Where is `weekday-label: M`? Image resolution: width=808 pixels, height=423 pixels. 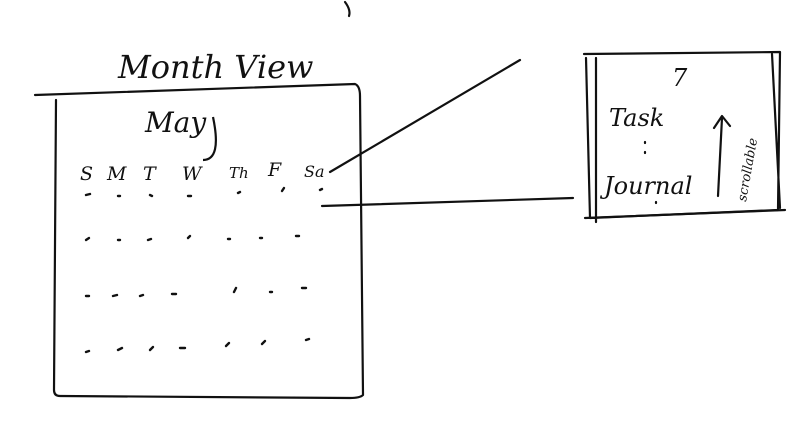
weekday-label: M is located at coordinates (116, 174).